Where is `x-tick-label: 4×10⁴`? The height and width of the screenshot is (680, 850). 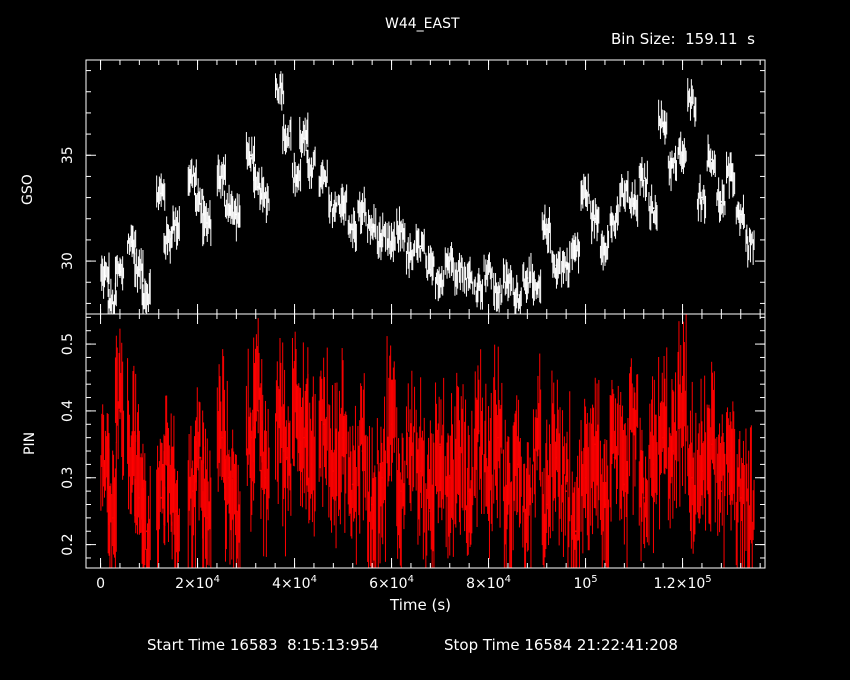 x-tick-label: 4×10⁴ is located at coordinates (294, 583).